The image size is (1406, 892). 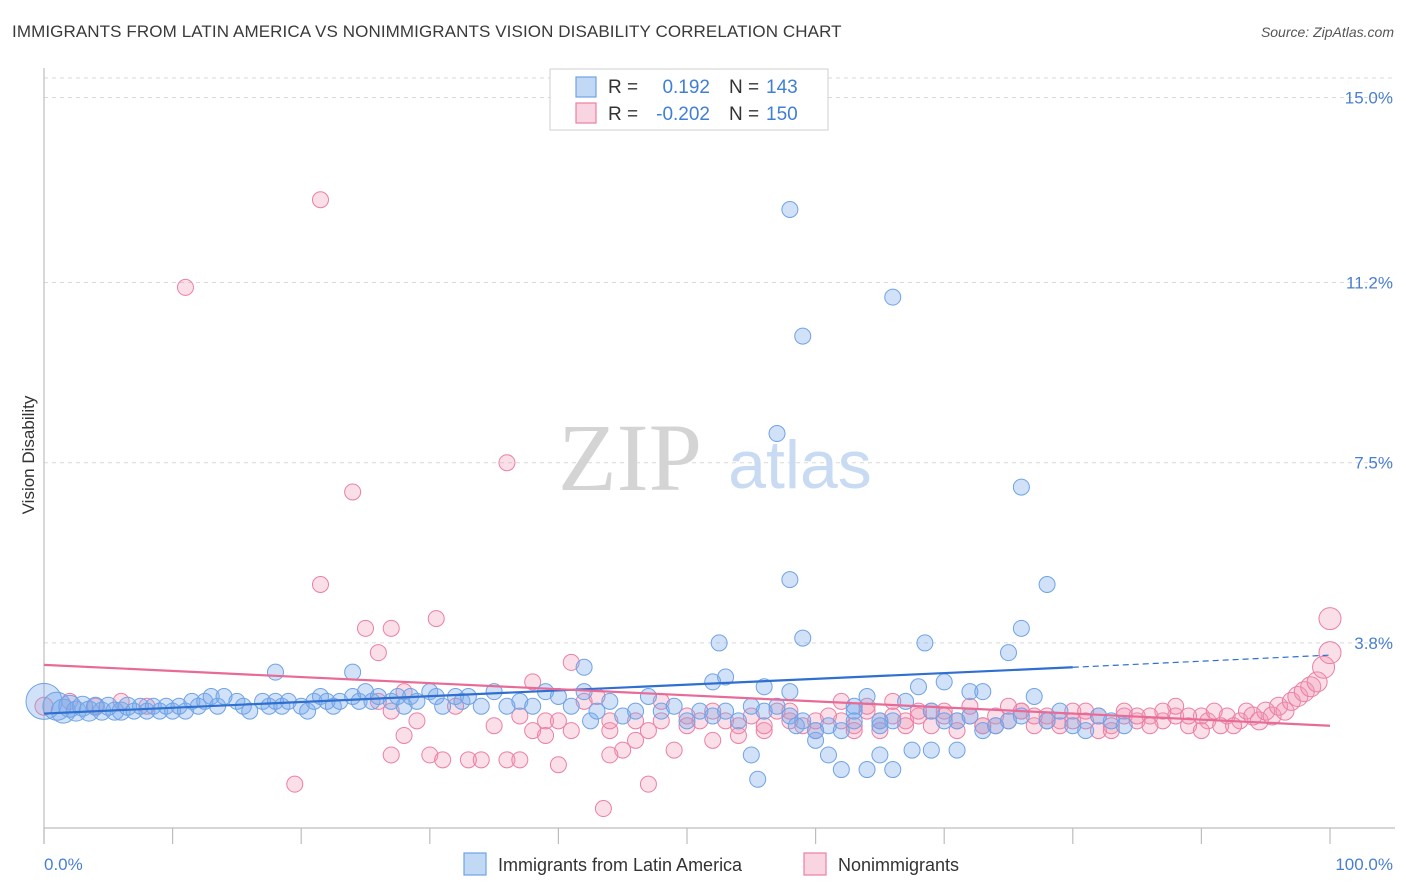 What do you see at coordinates (63, 864) in the screenshot?
I see `x-tick-label: 0.0%` at bounding box center [63, 864].